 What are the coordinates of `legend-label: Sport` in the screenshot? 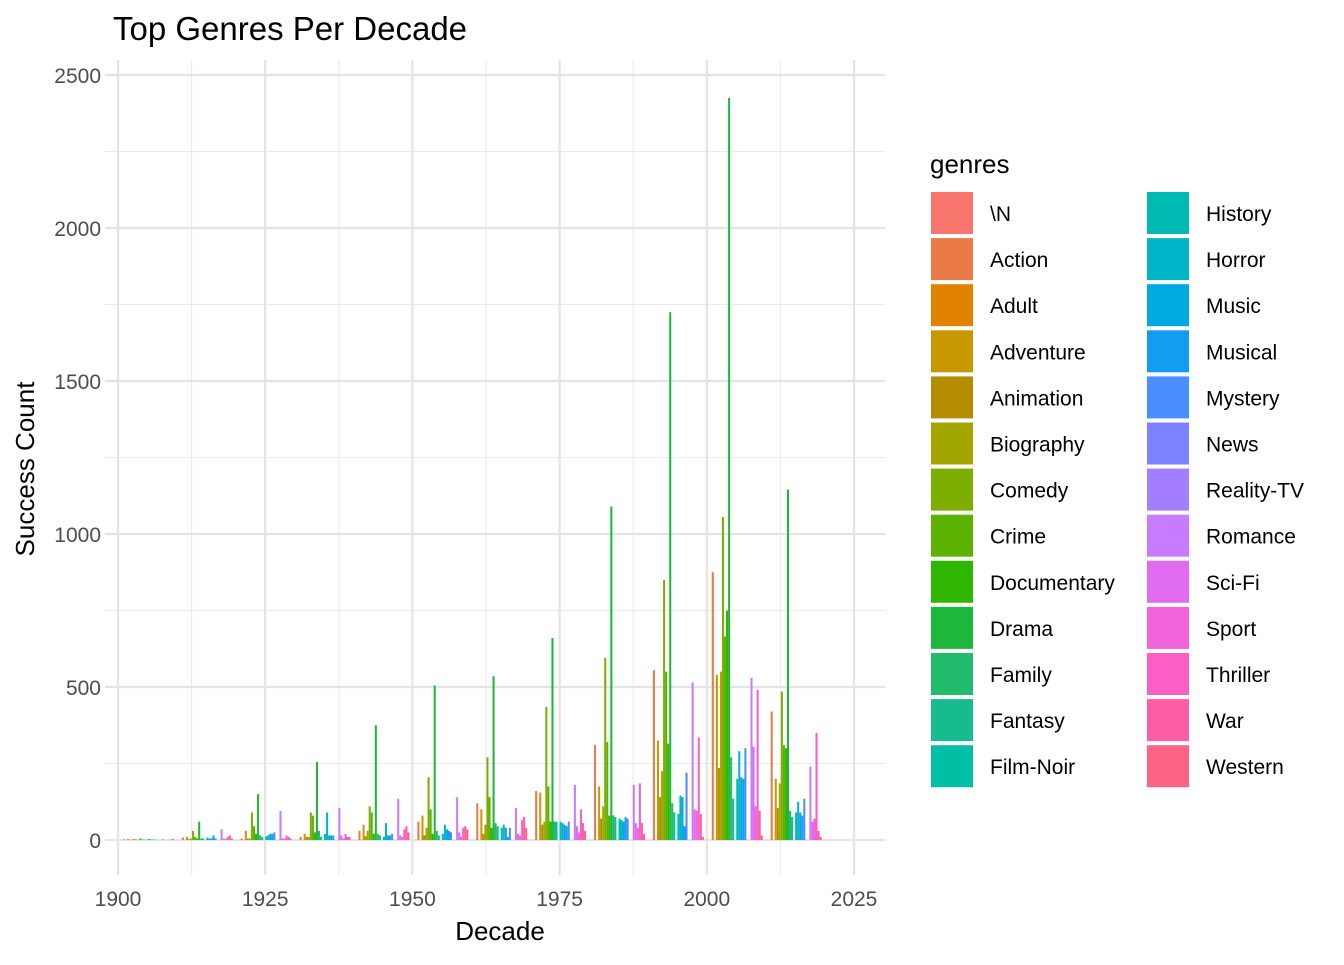 It's located at (1231, 629).